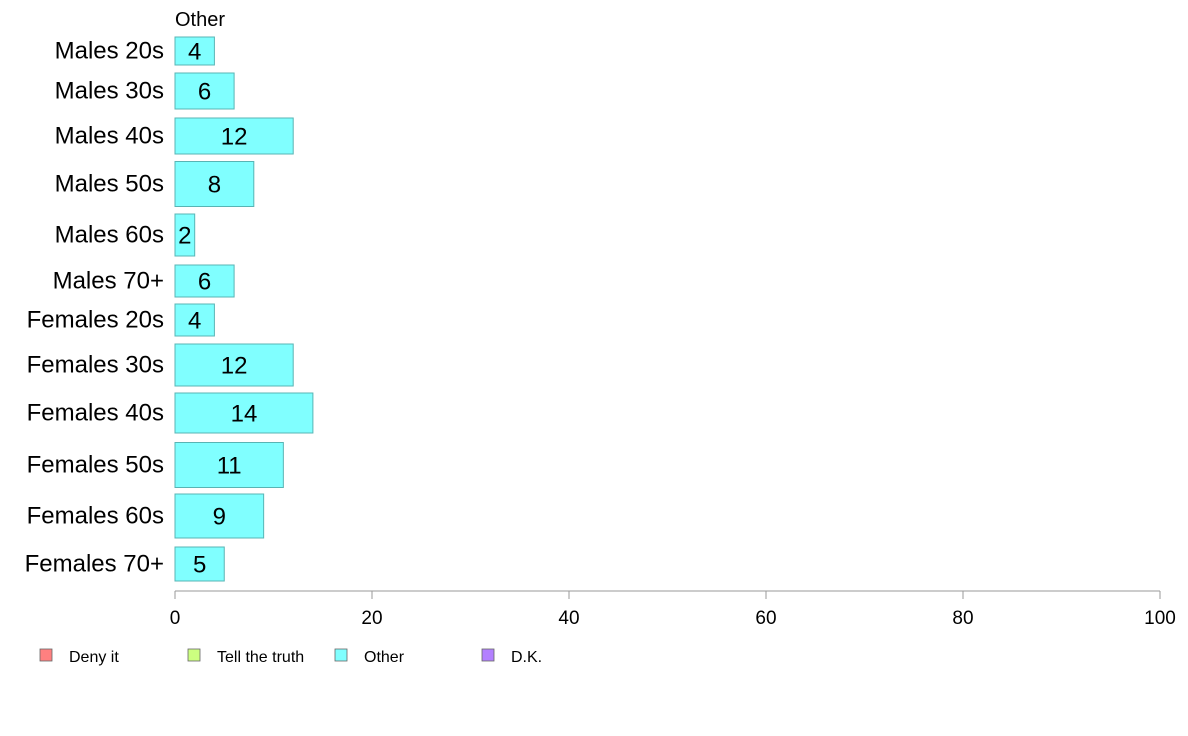 This screenshot has height=736, width=1188. Describe the element at coordinates (568, 618) in the screenshot. I see `x-tick-label: 40` at that location.